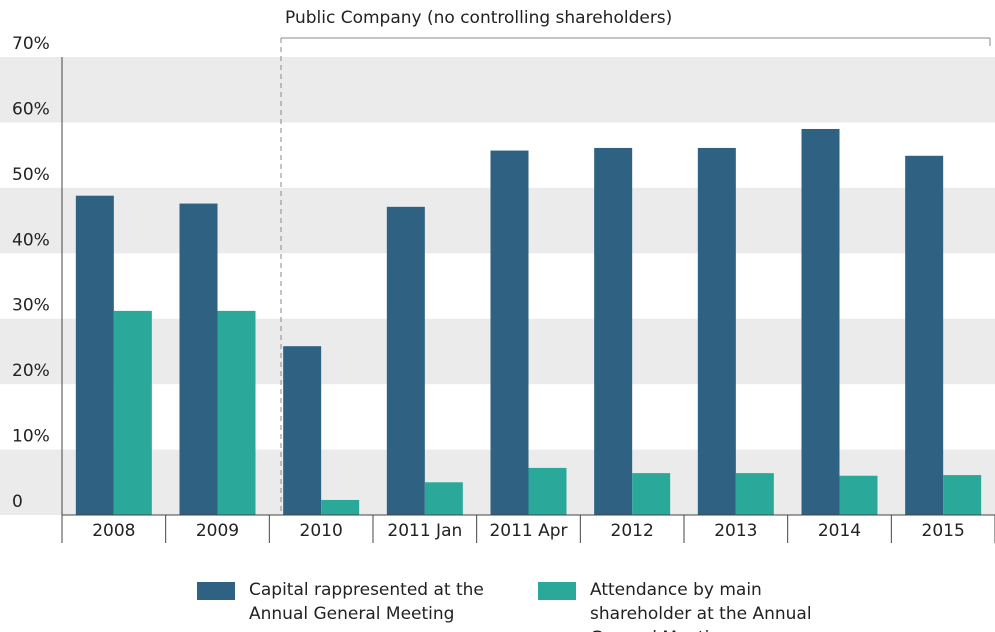 This screenshot has width=995, height=632. I want to click on y-tick-label: 70%, so click(31, 44).